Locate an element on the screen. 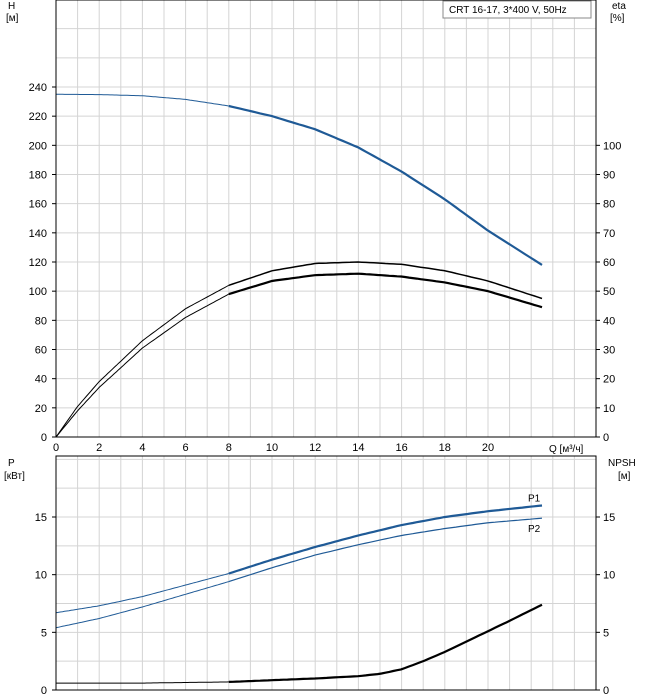 The height and width of the screenshot is (700, 658). top-right-tick-label: 10 is located at coordinates (609, 409).